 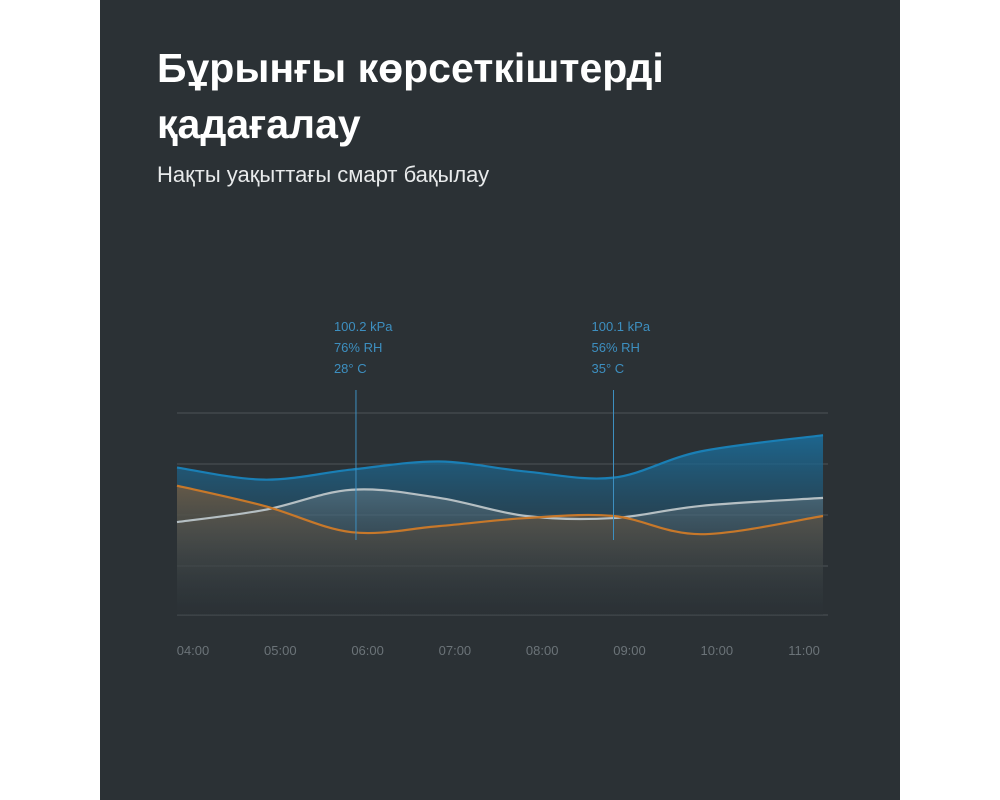 I want to click on annotation-label: 35° C, so click(x=608, y=368).